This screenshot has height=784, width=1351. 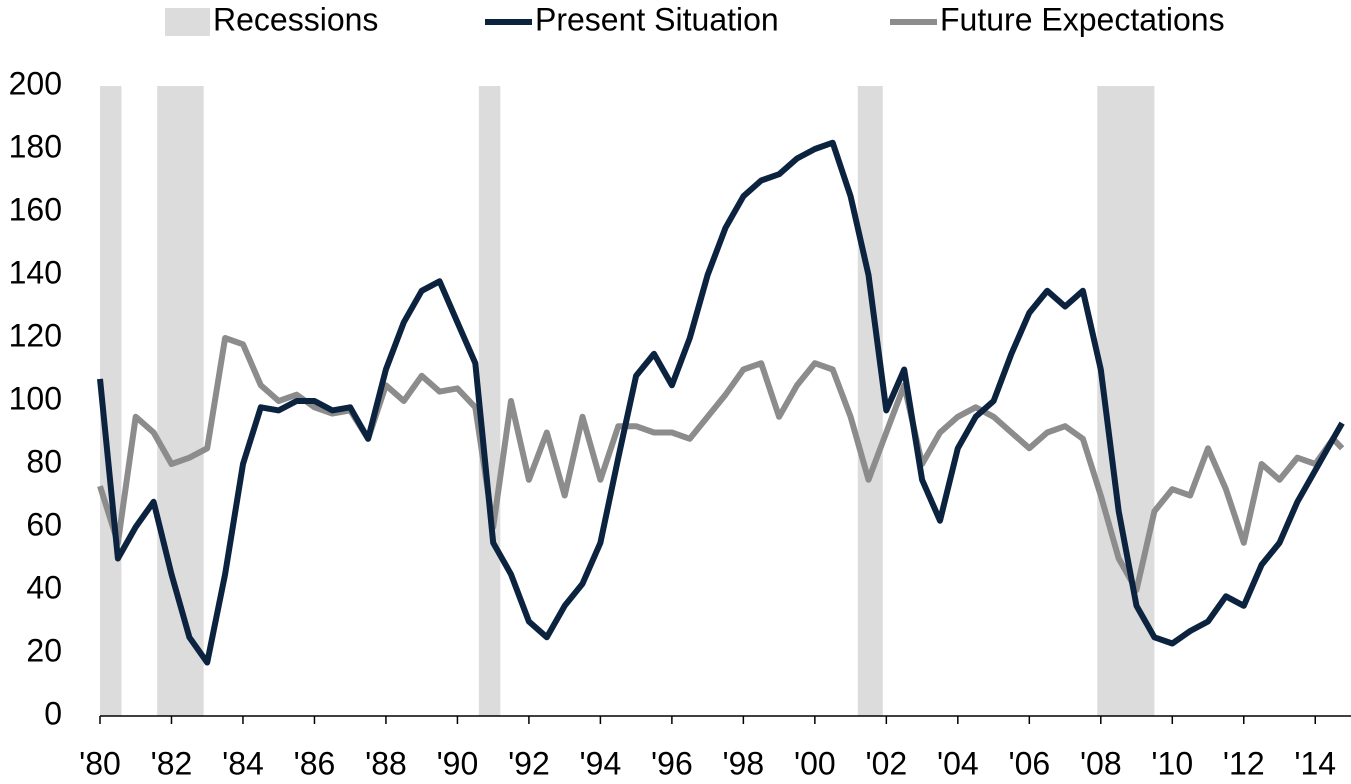 What do you see at coordinates (386, 763) in the screenshot?
I see `x-tick-label: '88` at bounding box center [386, 763].